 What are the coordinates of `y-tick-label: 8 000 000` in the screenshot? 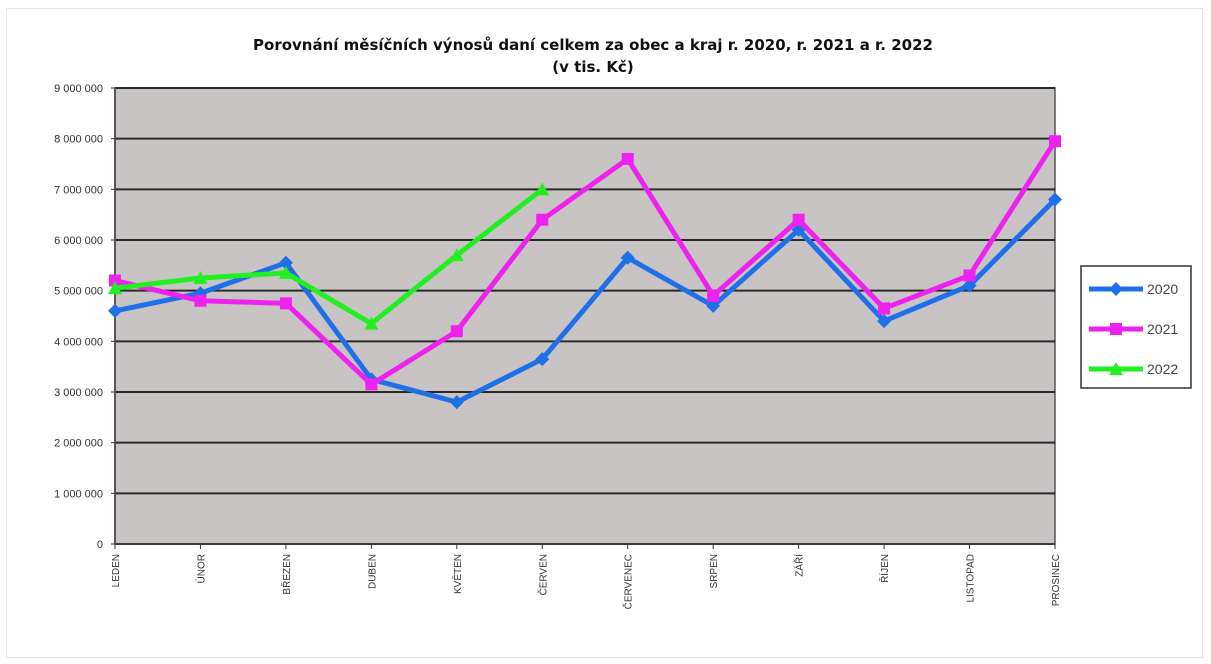 It's located at (78, 140).